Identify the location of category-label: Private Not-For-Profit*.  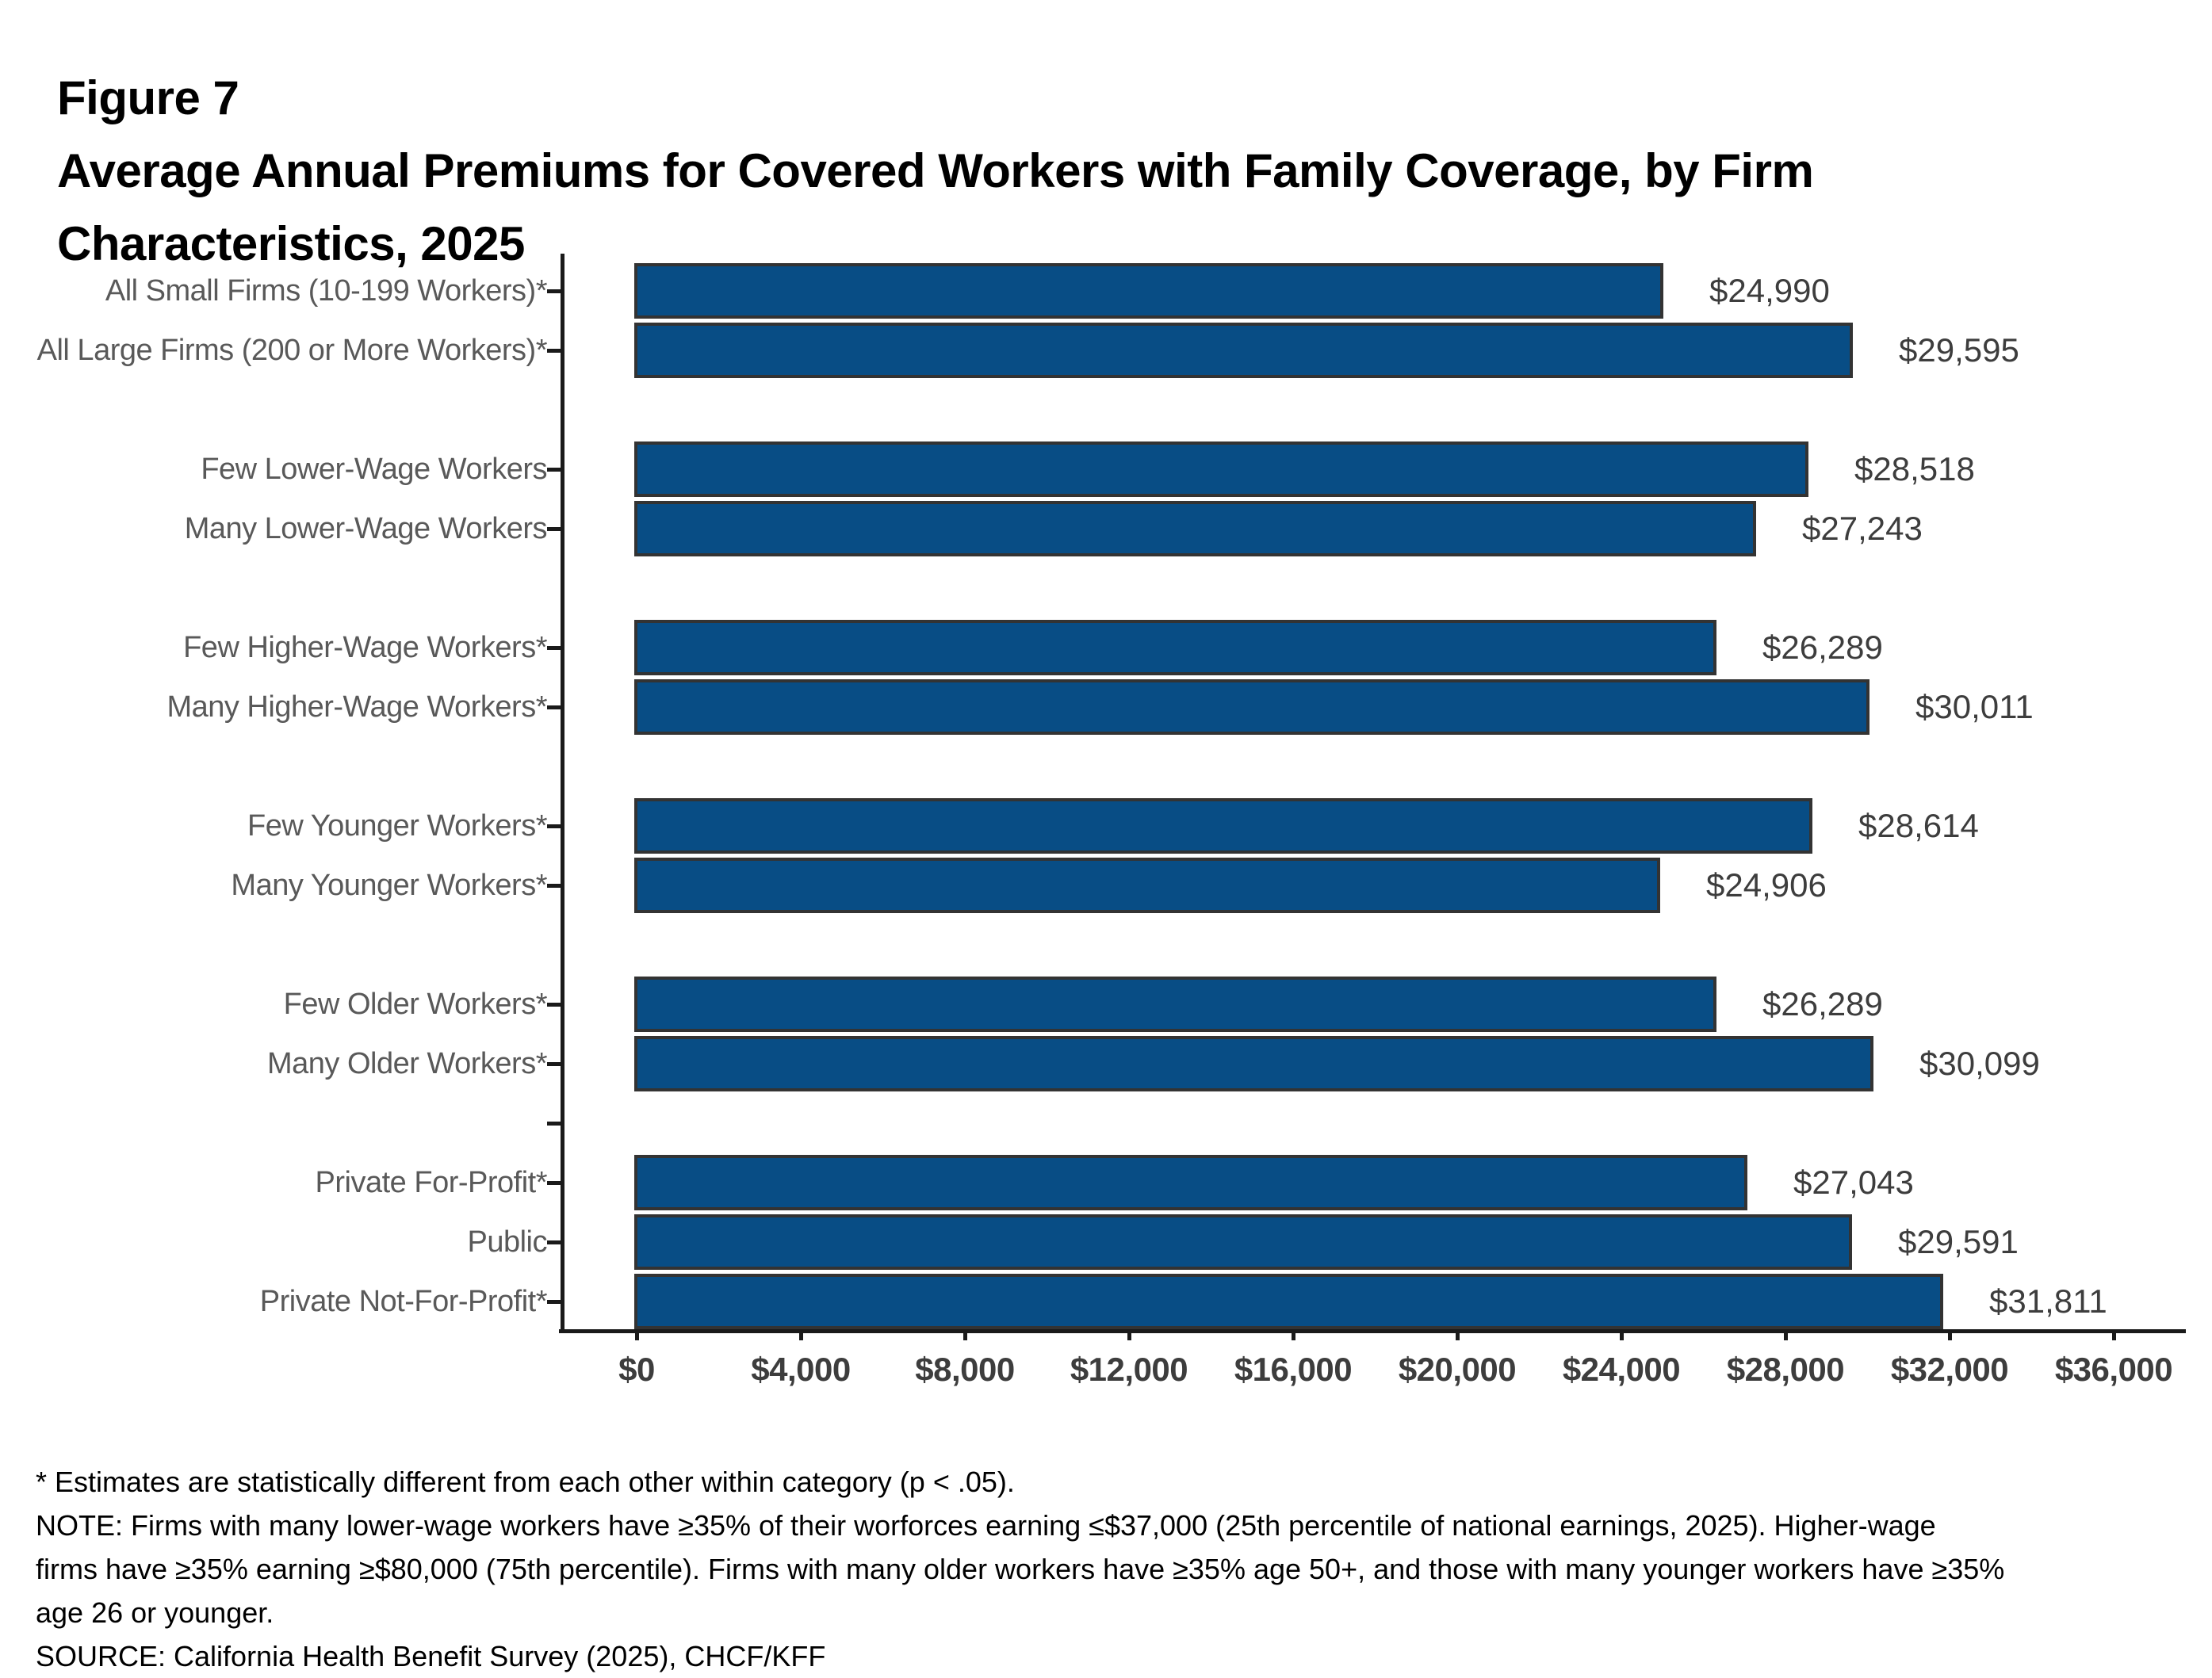
(404, 1301).